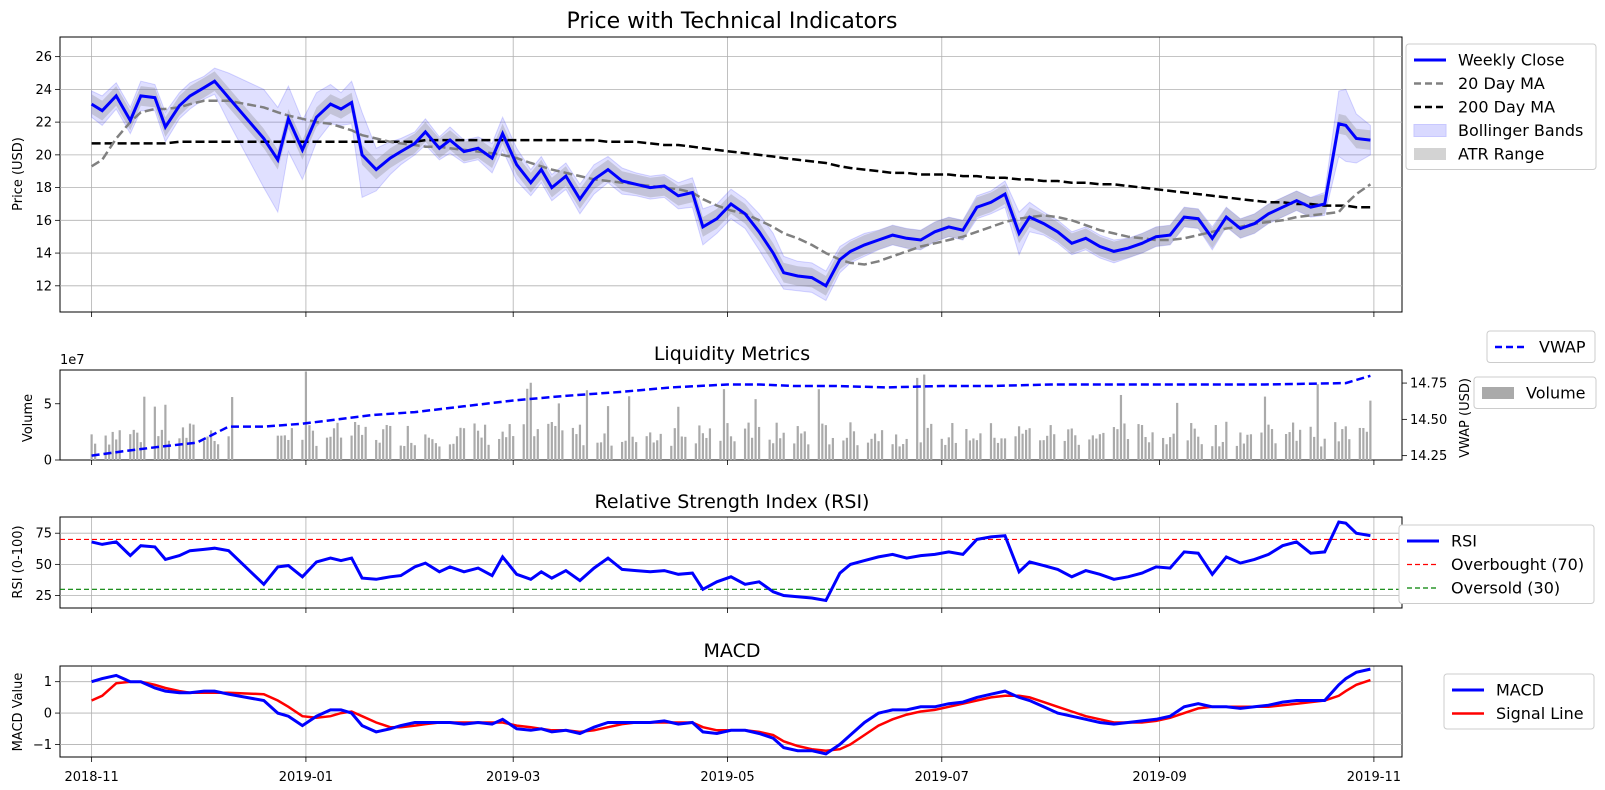 This screenshot has height=790, width=1605. Describe the element at coordinates (732, 651) in the screenshot. I see `macd-panel-title: MACD` at that location.